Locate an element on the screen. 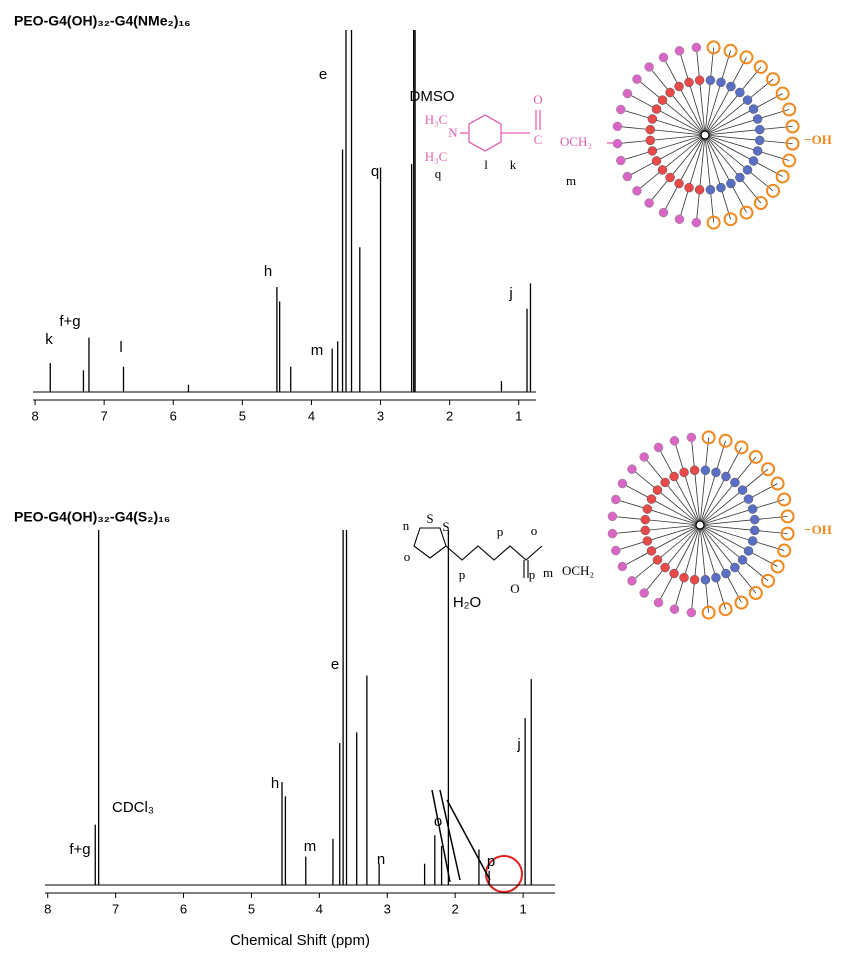 This screenshot has width=848, height=953. structure-label: OCH₂ is located at coordinates (576, 141).